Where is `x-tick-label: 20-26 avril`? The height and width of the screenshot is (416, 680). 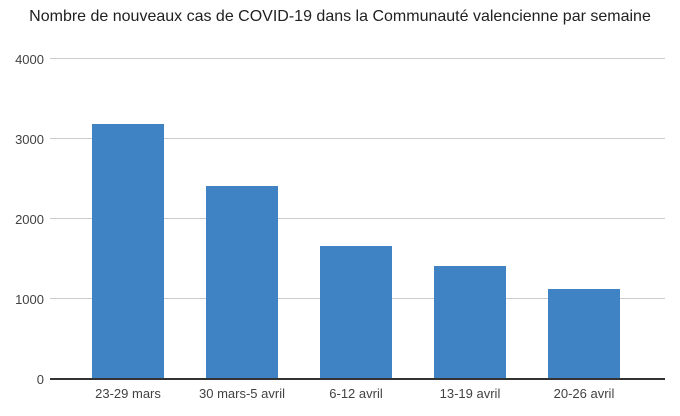 x-tick-label: 20-26 avril is located at coordinates (584, 393).